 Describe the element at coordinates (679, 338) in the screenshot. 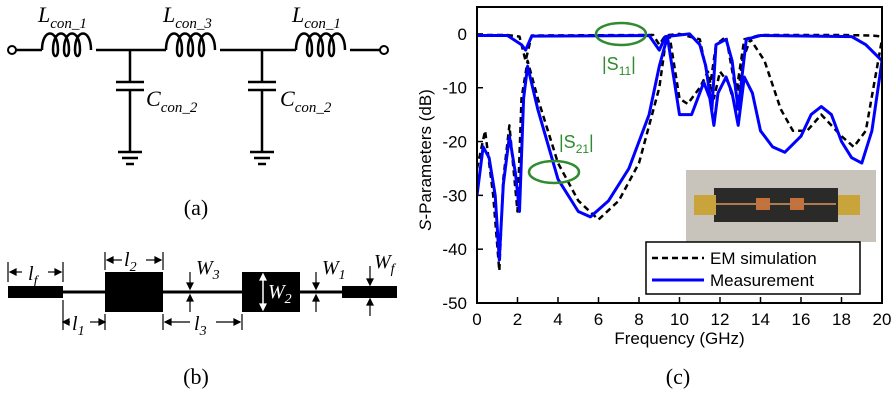

I see `x-axis-label: Frequency (GHz)` at that location.